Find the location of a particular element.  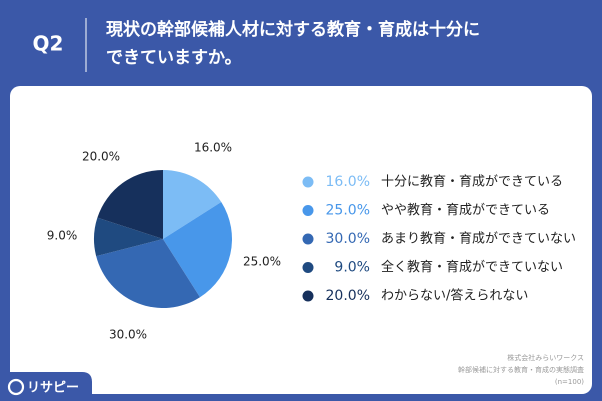

legend-label: あまり教育・育成ができていない is located at coordinates (478, 239).